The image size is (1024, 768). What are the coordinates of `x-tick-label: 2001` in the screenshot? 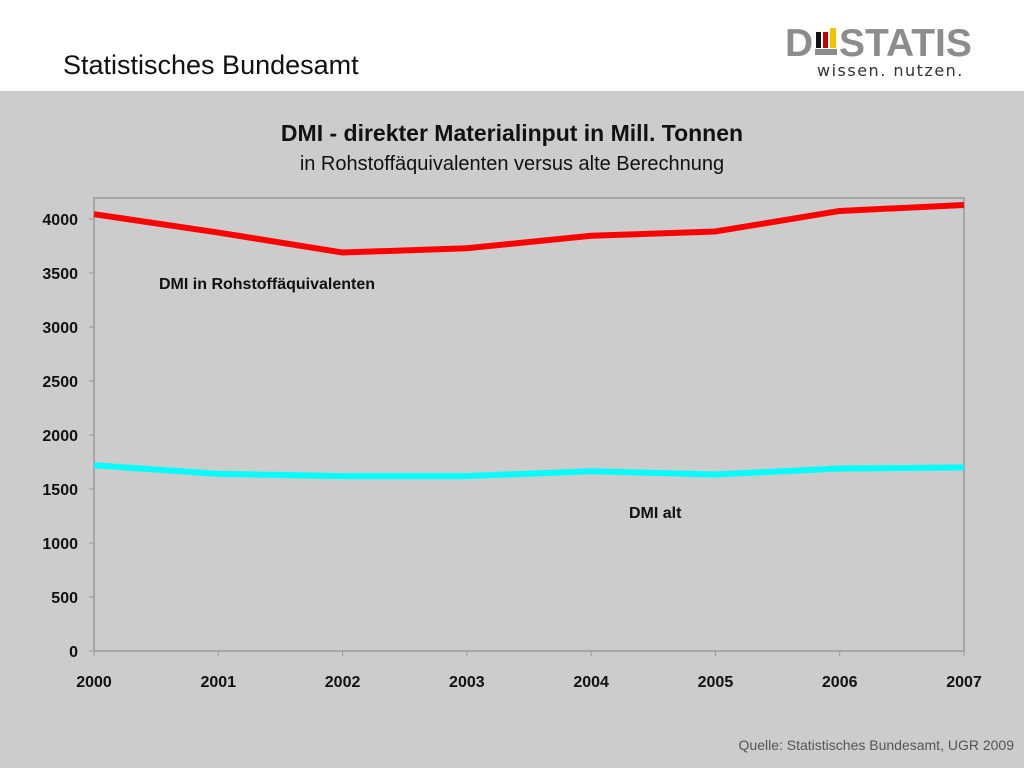 It's located at (218, 682).